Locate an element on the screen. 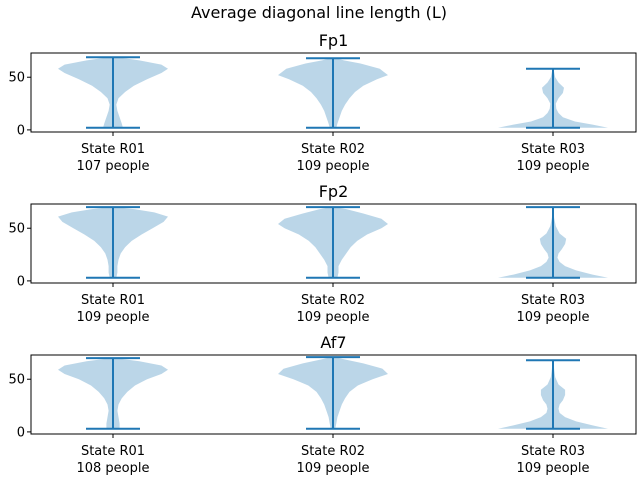 The width and height of the screenshot is (640, 480). panel-title: Fp1 is located at coordinates (334, 40).